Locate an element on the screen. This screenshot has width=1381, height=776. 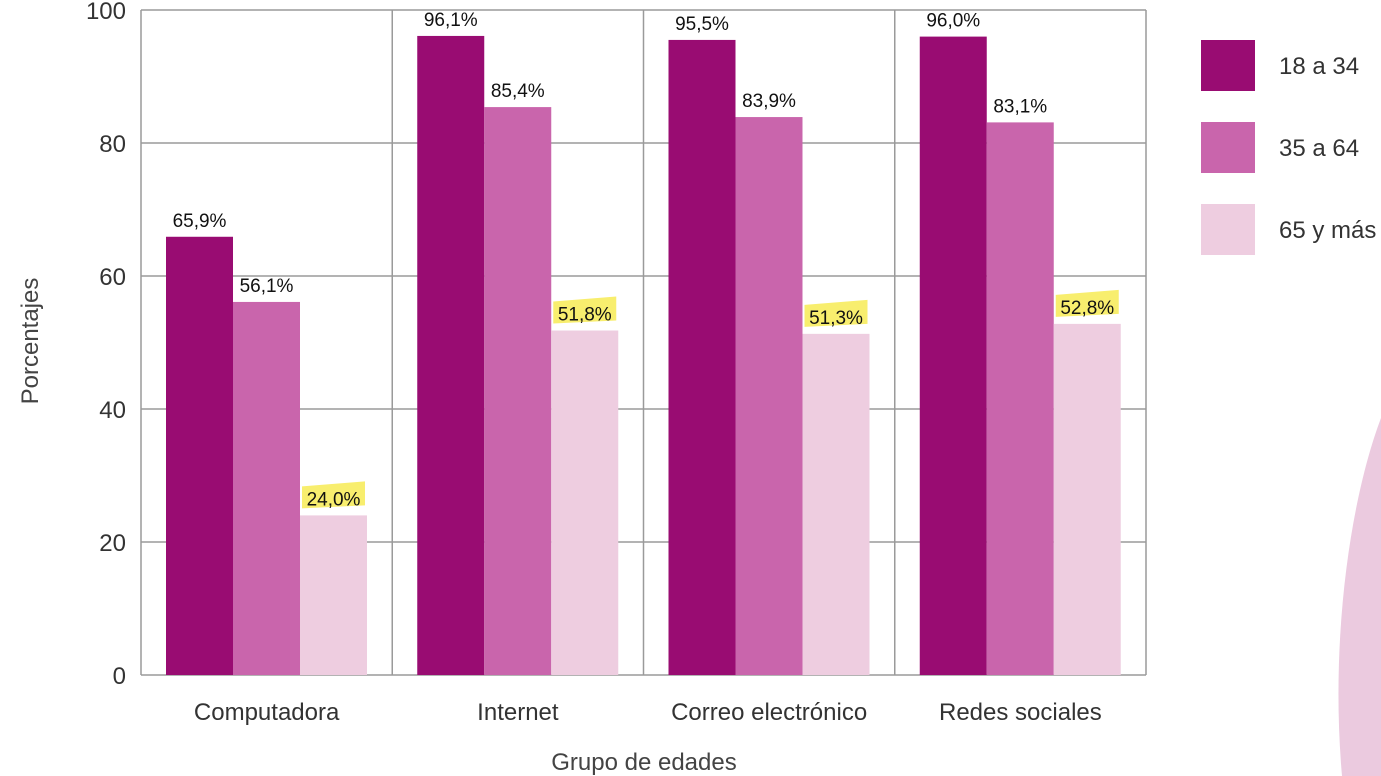
legend-label: 35 a 64 is located at coordinates (1319, 148).